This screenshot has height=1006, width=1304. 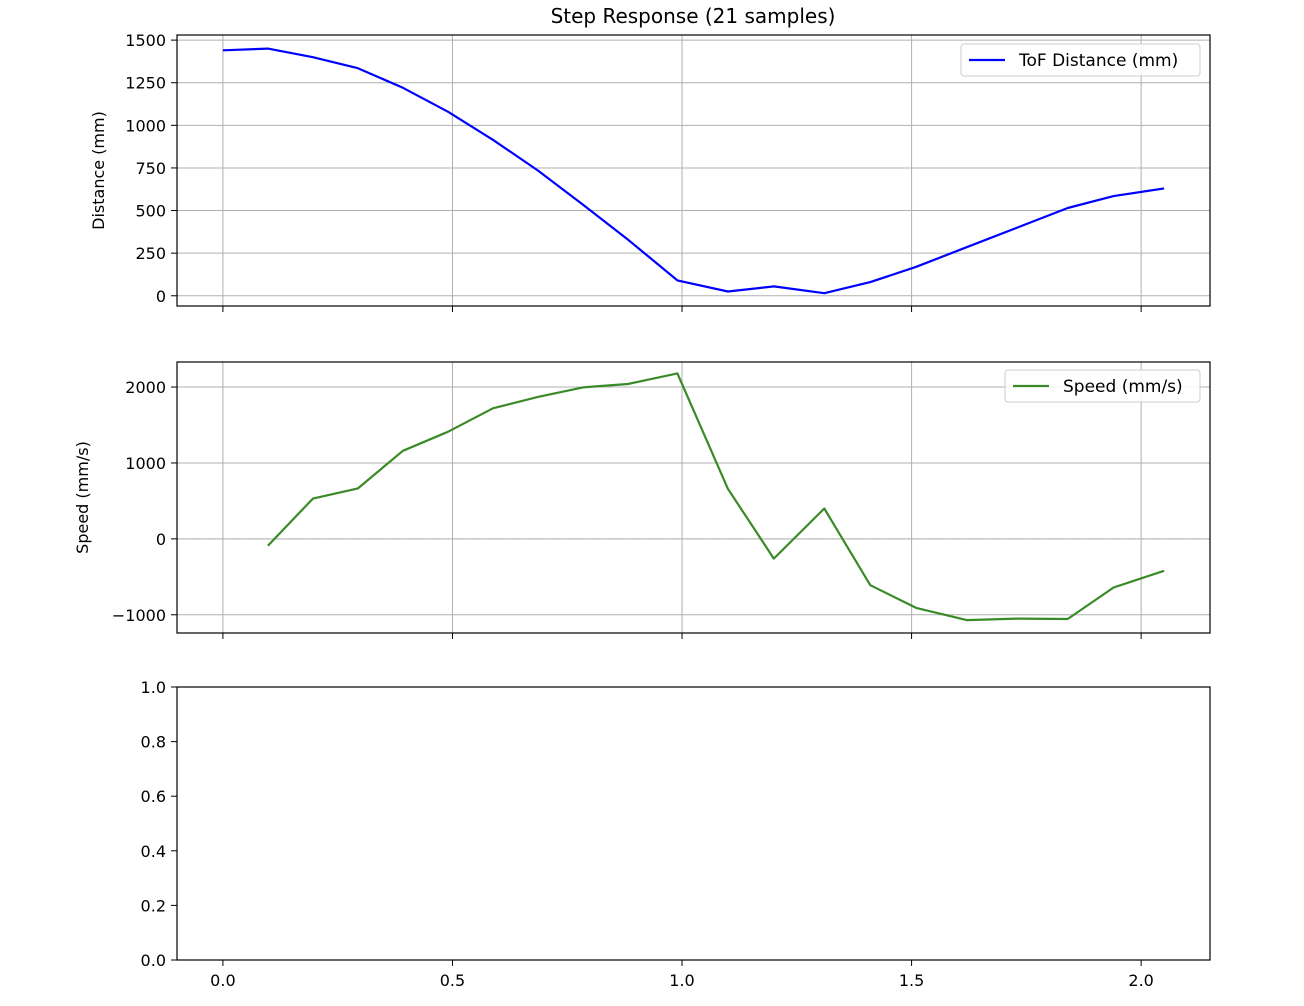 What do you see at coordinates (153, 905) in the screenshot?
I see `y-tick-label-1: 0.2` at bounding box center [153, 905].